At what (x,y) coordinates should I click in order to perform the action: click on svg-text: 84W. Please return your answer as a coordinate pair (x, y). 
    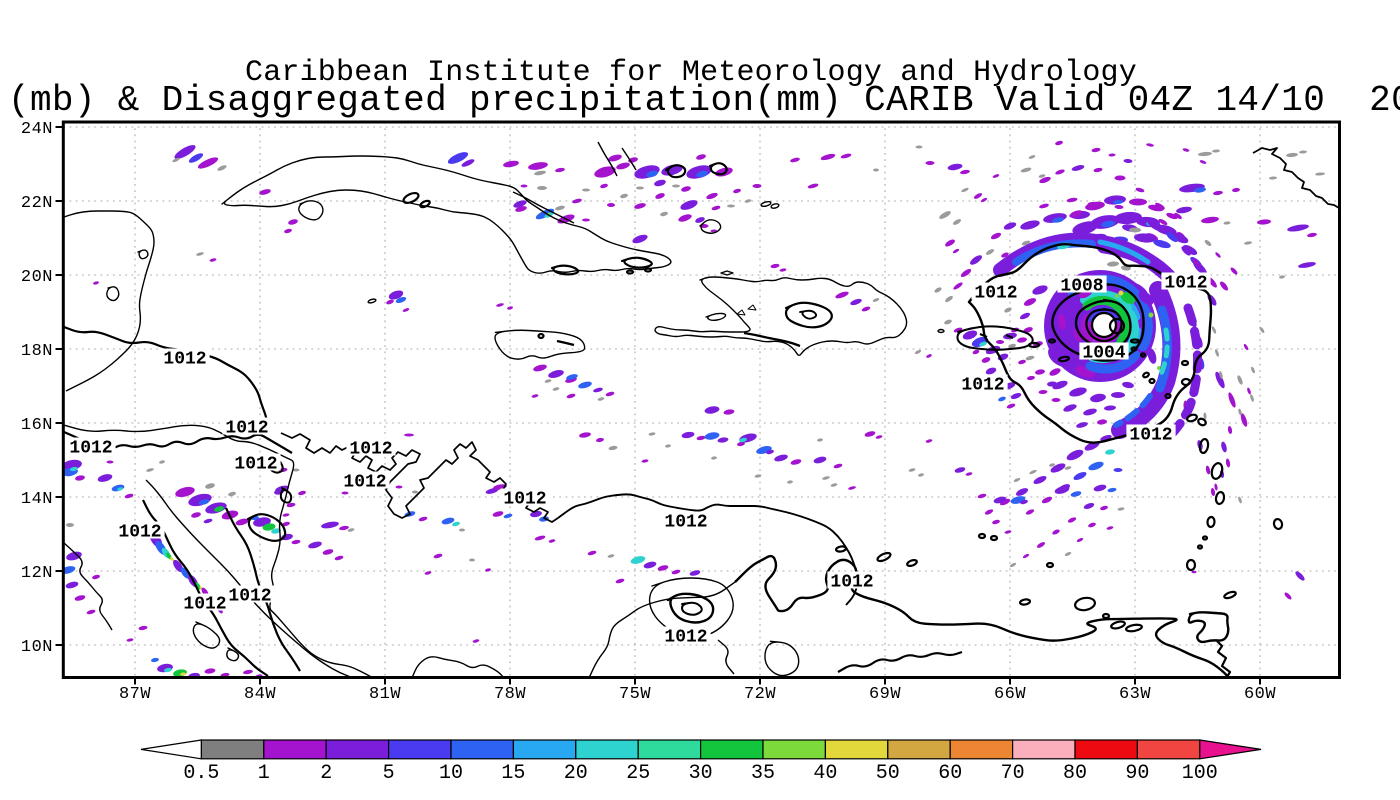
    Looking at the image, I should click on (260, 694).